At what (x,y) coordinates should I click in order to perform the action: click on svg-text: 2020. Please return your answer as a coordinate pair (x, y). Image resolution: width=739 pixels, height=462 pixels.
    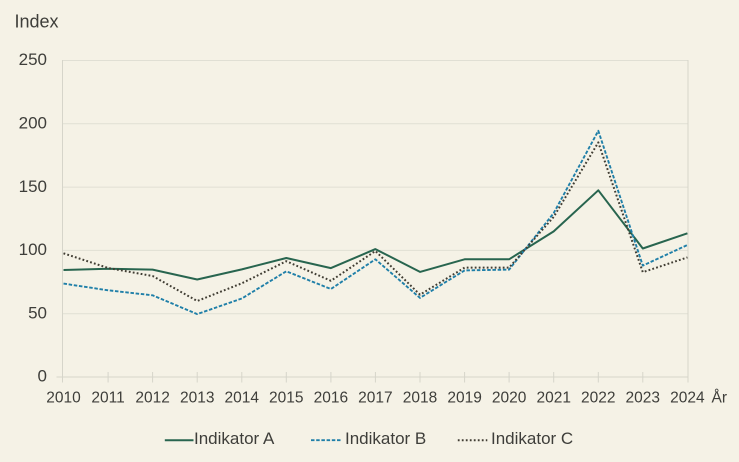
    Looking at the image, I should click on (509, 398).